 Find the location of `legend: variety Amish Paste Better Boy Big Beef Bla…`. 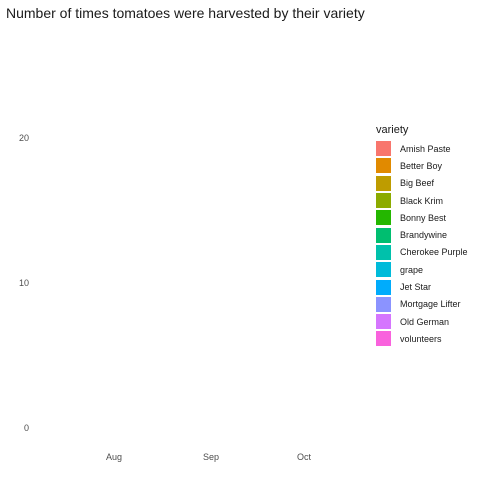

legend: variety Amish Paste Better Boy Big Beef Bla… is located at coordinates (422, 235).